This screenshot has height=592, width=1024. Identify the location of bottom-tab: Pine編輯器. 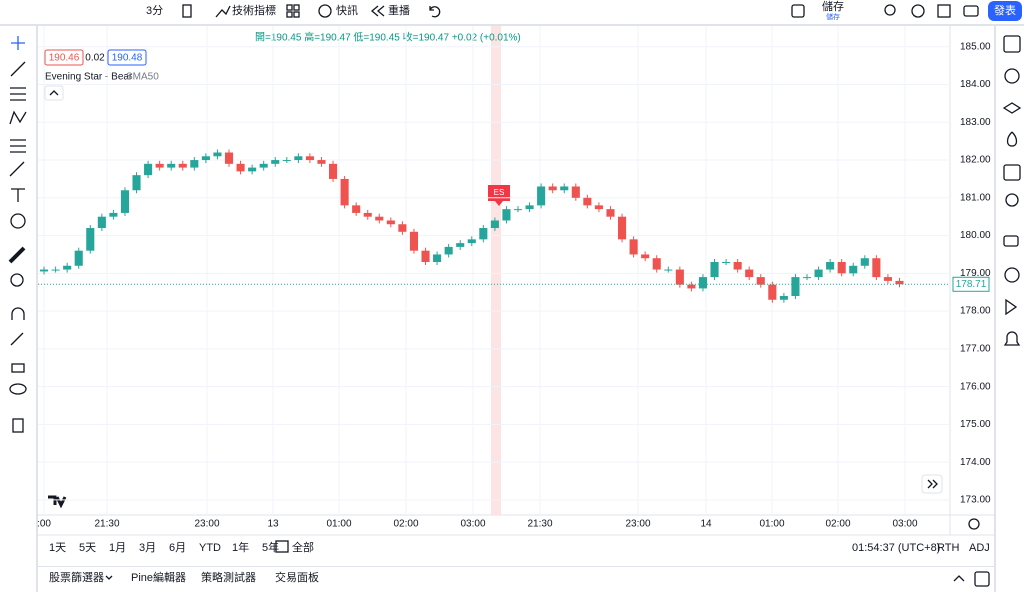
(158, 577).